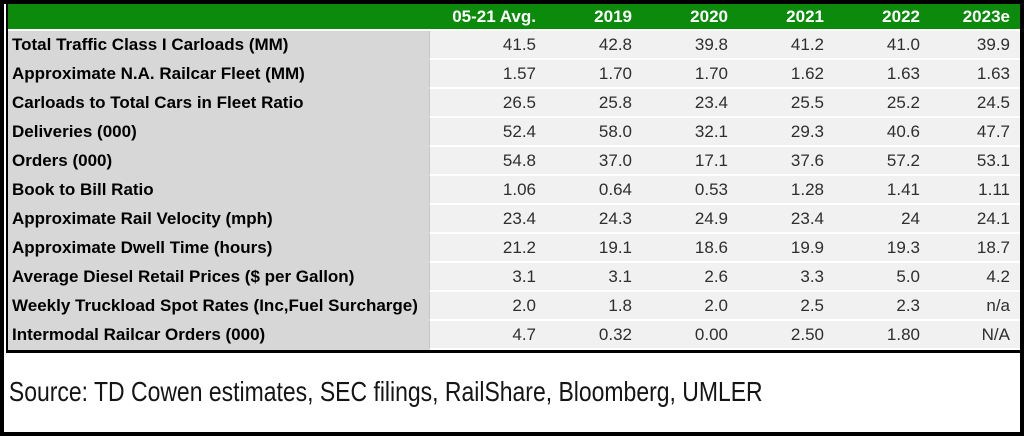  I want to click on cell-value: 19.1, so click(594, 248).